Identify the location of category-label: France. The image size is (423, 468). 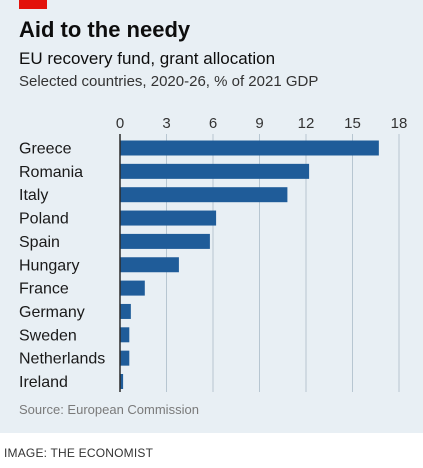
(44, 289).